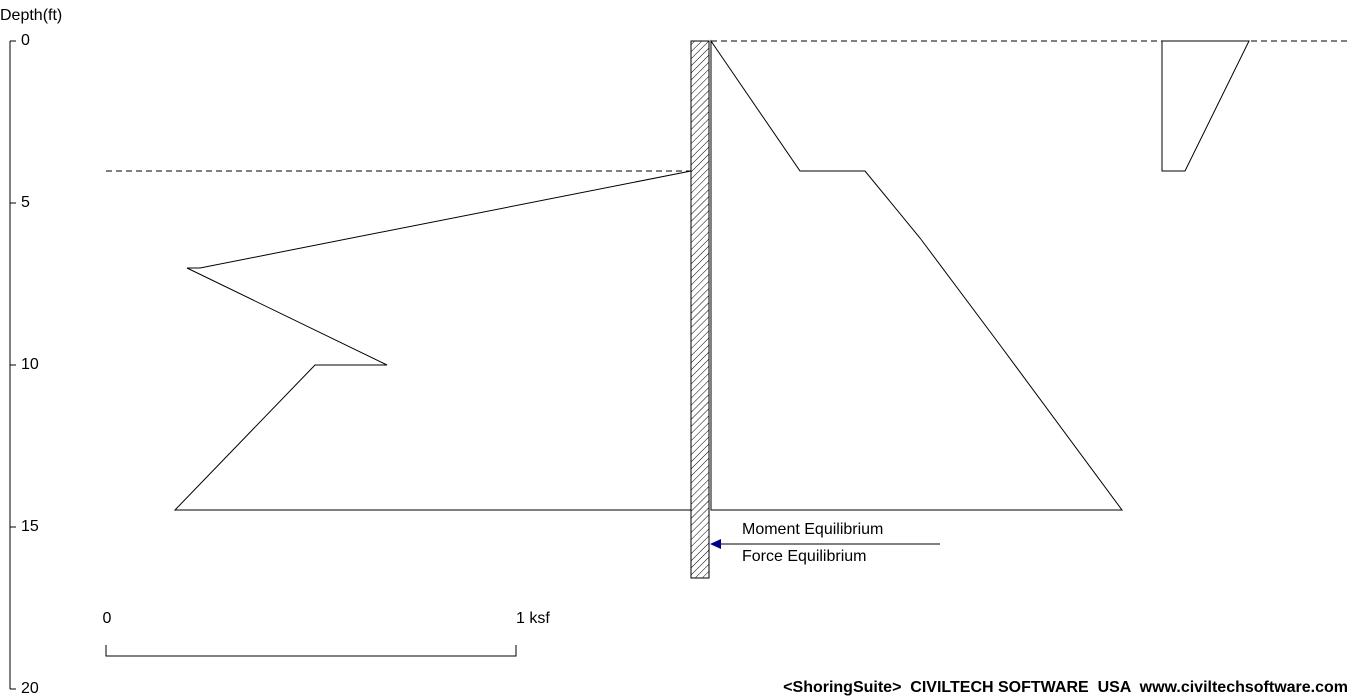 The image size is (1356, 700). I want to click on surcharge-pressure, so click(1205, 106).